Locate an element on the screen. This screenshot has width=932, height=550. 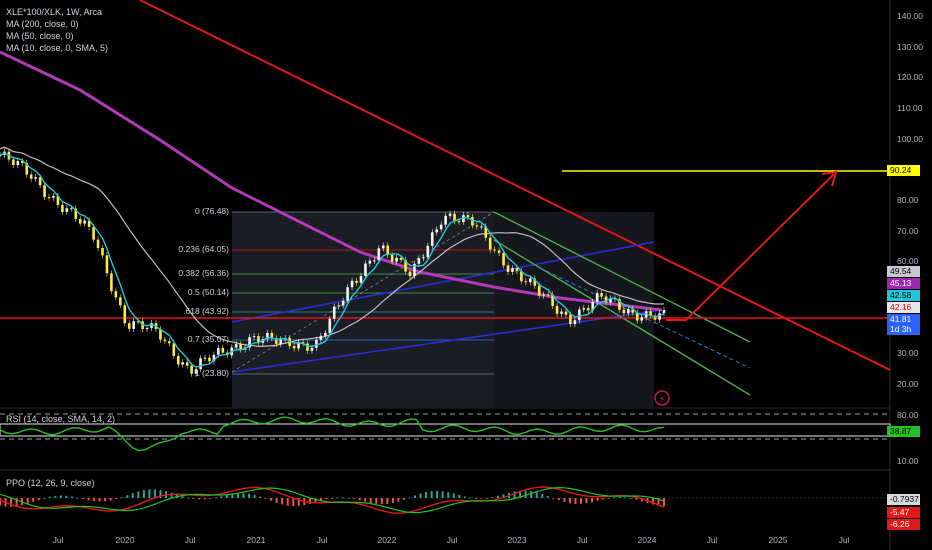
ma10-legend: MA (10, close, 0, SMA, 5) is located at coordinates (57, 48).